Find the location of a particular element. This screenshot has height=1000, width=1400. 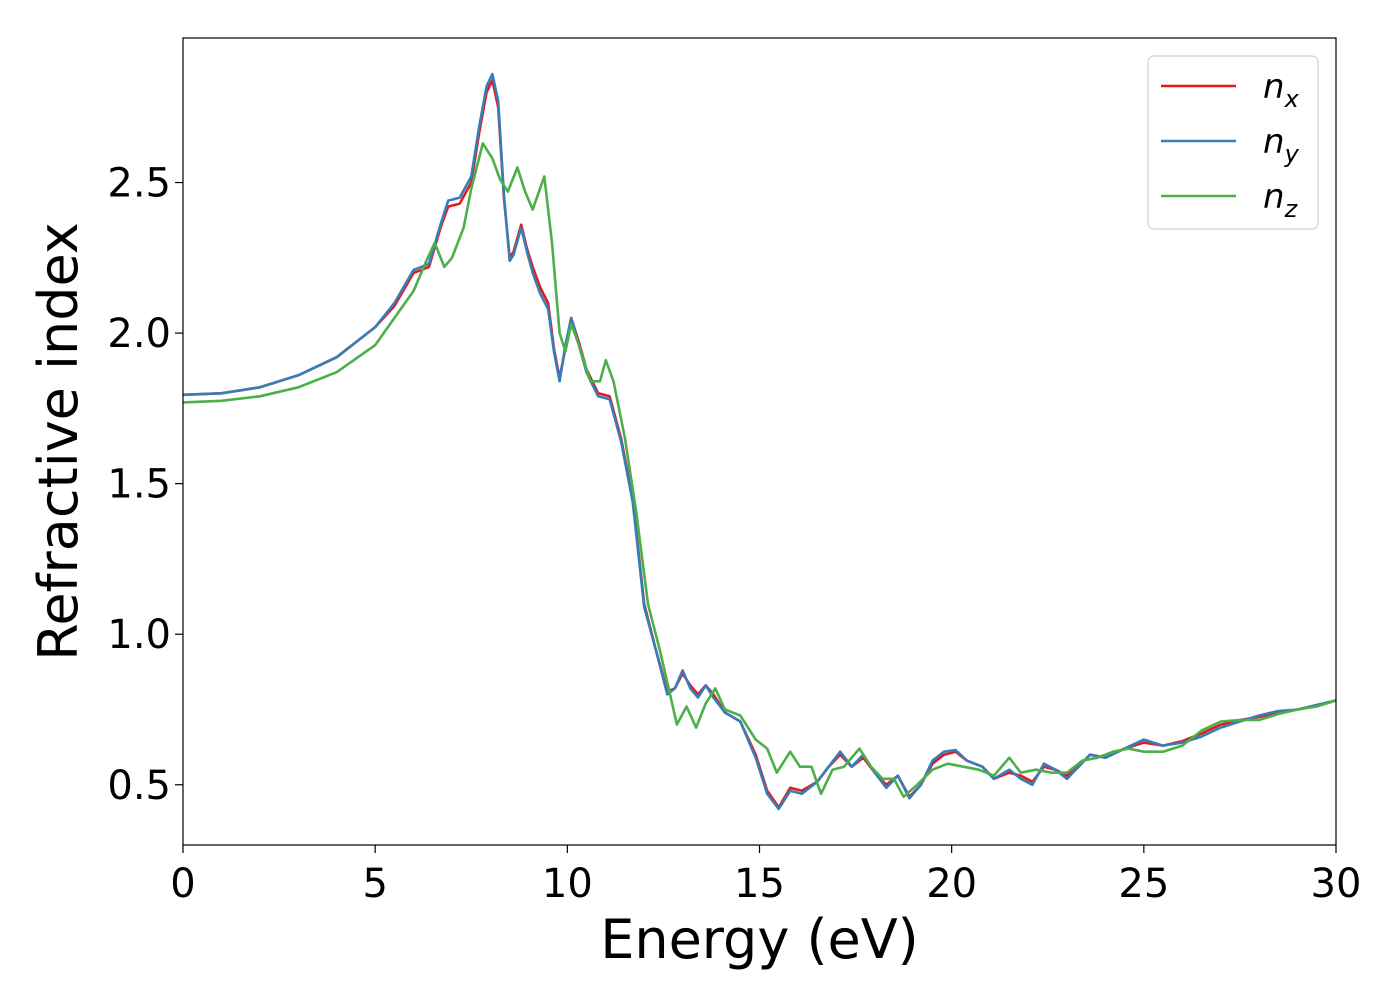

y-axis-ticks: 0.5 1.0 1.5 2.0 2.5 is located at coordinates (145, 485).